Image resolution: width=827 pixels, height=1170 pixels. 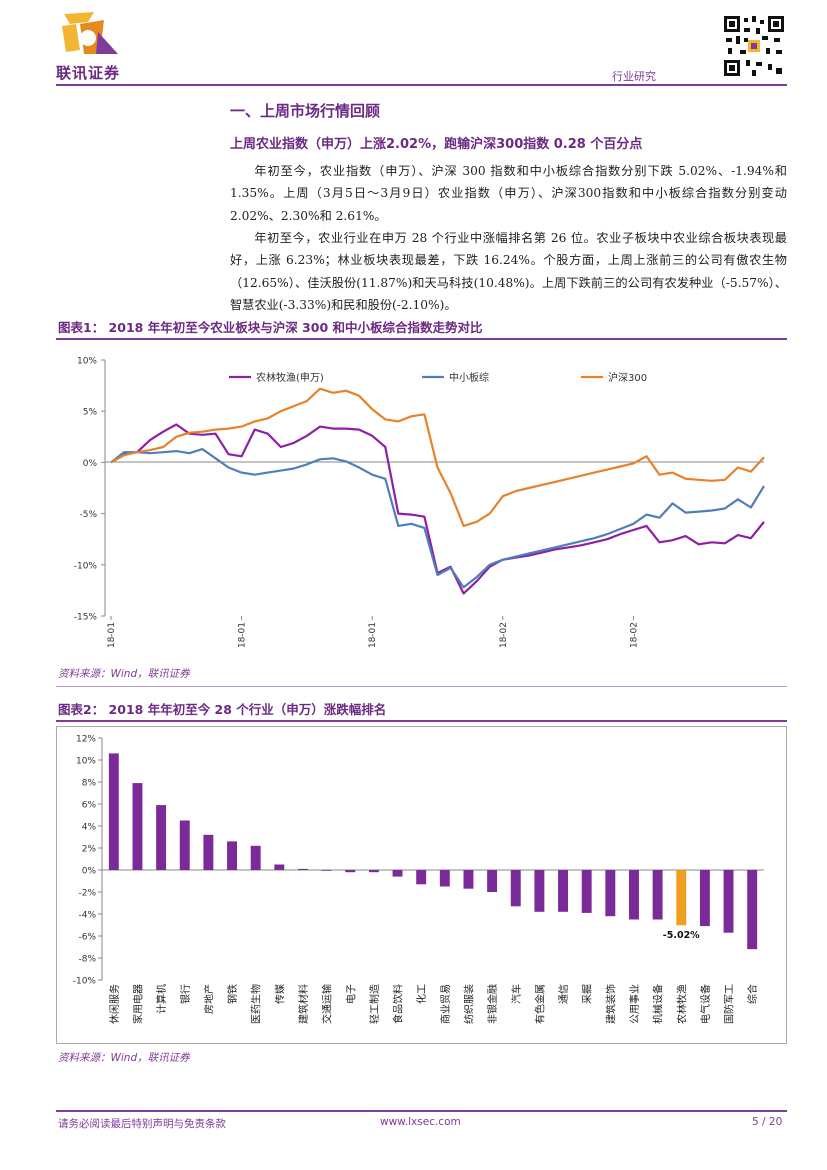 I want to click on category-label: 汽车, so click(x=516, y=994).